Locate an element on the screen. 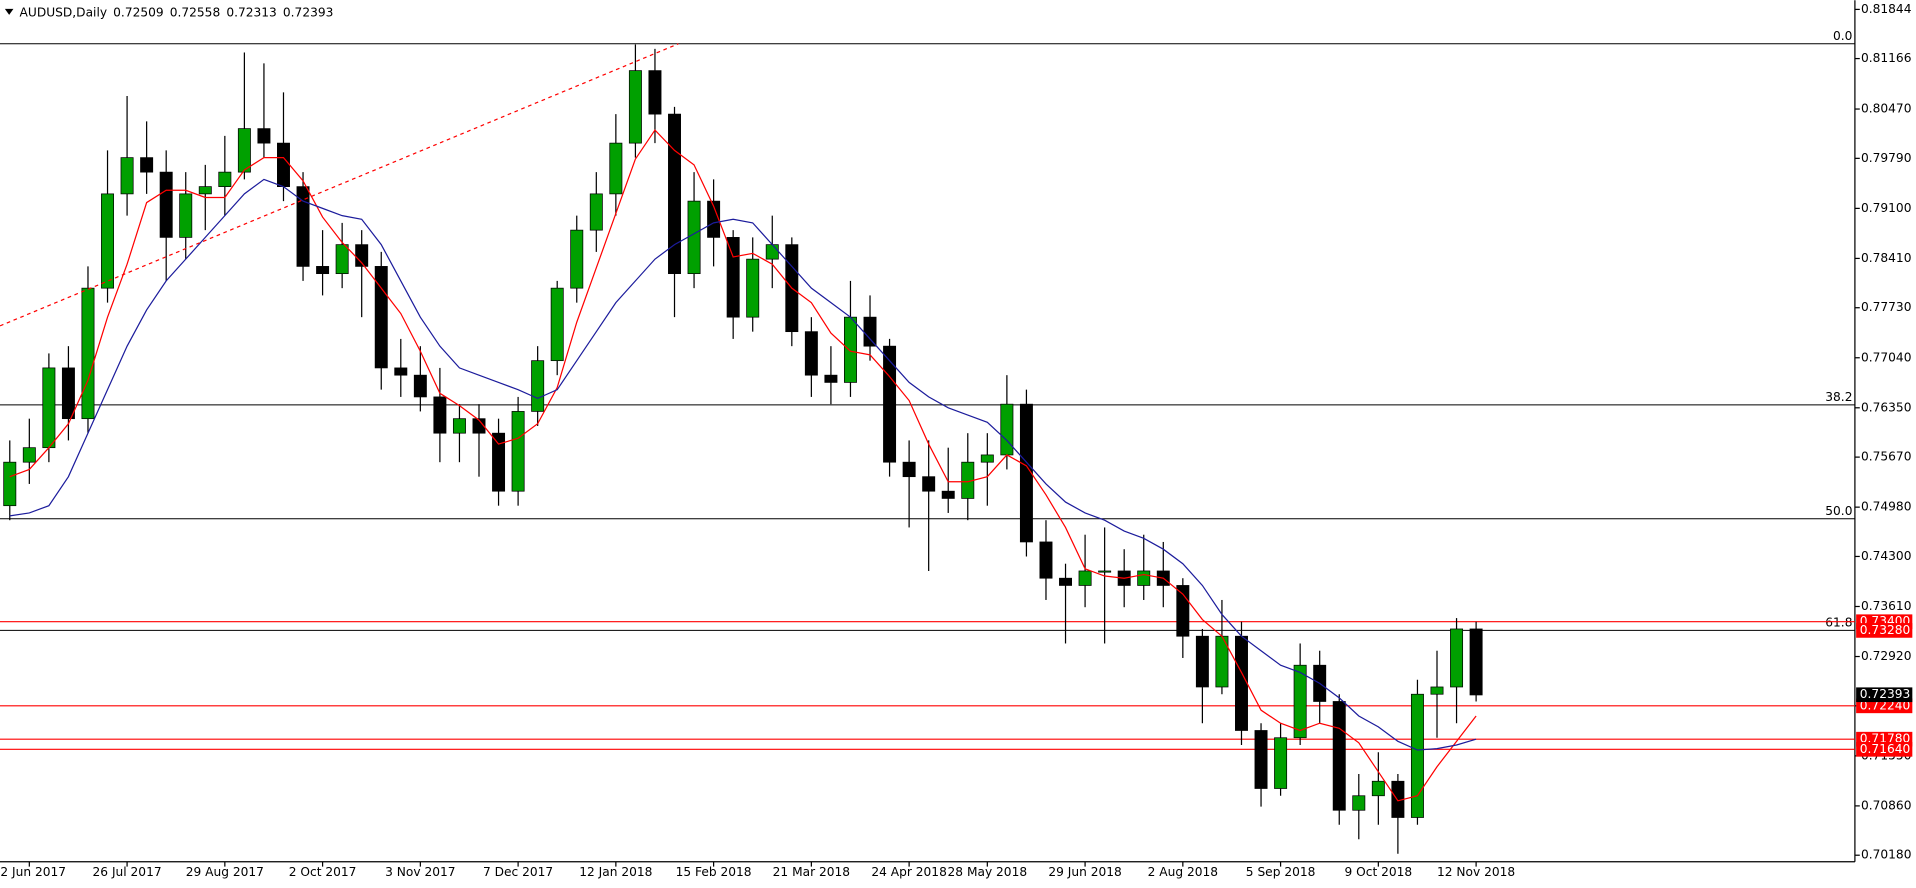 The height and width of the screenshot is (888, 1916). fib-level-label: 0.0 is located at coordinates (1842, 36).